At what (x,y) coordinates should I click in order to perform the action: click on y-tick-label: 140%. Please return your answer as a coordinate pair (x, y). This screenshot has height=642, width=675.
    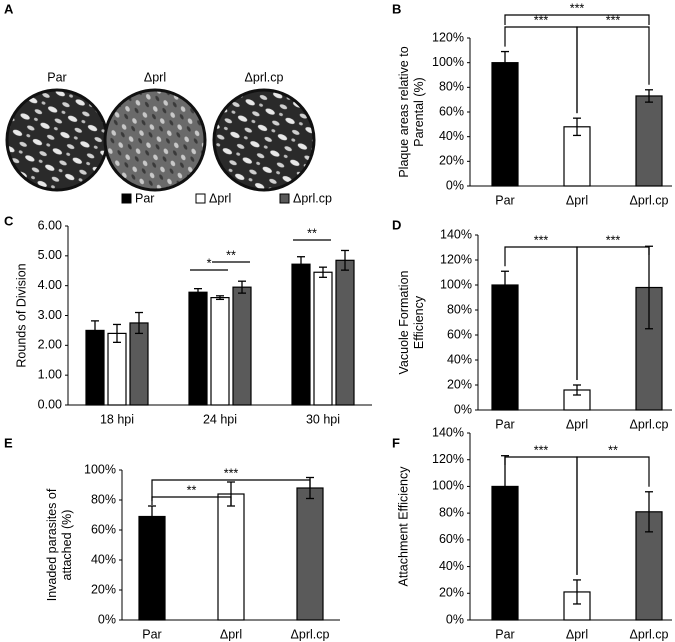
    Looking at the image, I should click on (456, 234).